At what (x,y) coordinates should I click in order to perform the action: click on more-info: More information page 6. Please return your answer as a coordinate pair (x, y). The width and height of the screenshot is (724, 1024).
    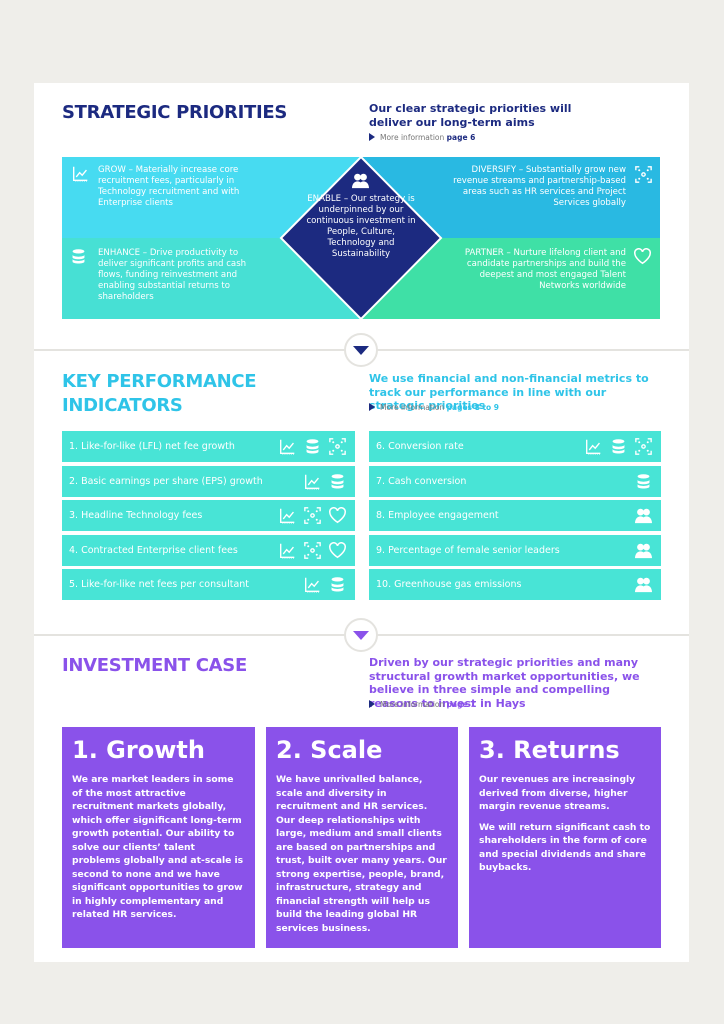
    Looking at the image, I should click on (422, 137).